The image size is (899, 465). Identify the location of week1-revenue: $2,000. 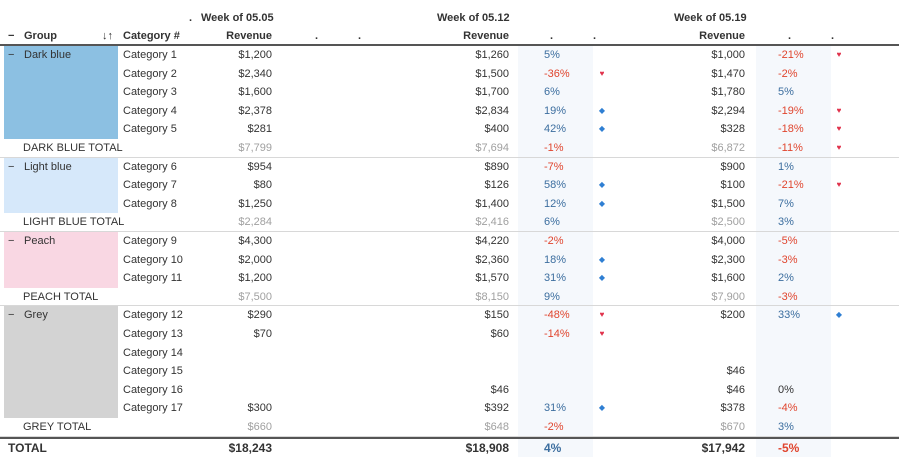
(255, 259).